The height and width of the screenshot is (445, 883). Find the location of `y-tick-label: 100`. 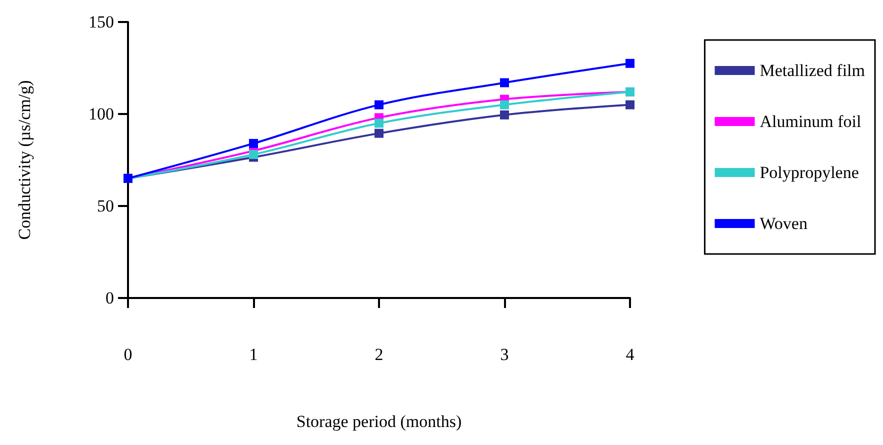

y-tick-label: 100 is located at coordinates (101, 114).